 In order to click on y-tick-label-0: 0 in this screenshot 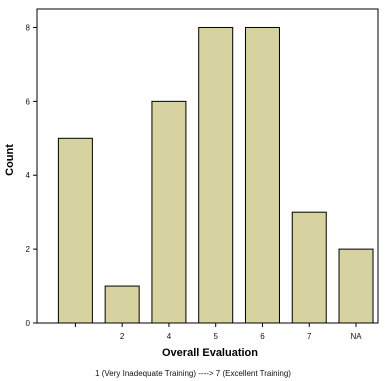, I will do `click(28, 323)`.